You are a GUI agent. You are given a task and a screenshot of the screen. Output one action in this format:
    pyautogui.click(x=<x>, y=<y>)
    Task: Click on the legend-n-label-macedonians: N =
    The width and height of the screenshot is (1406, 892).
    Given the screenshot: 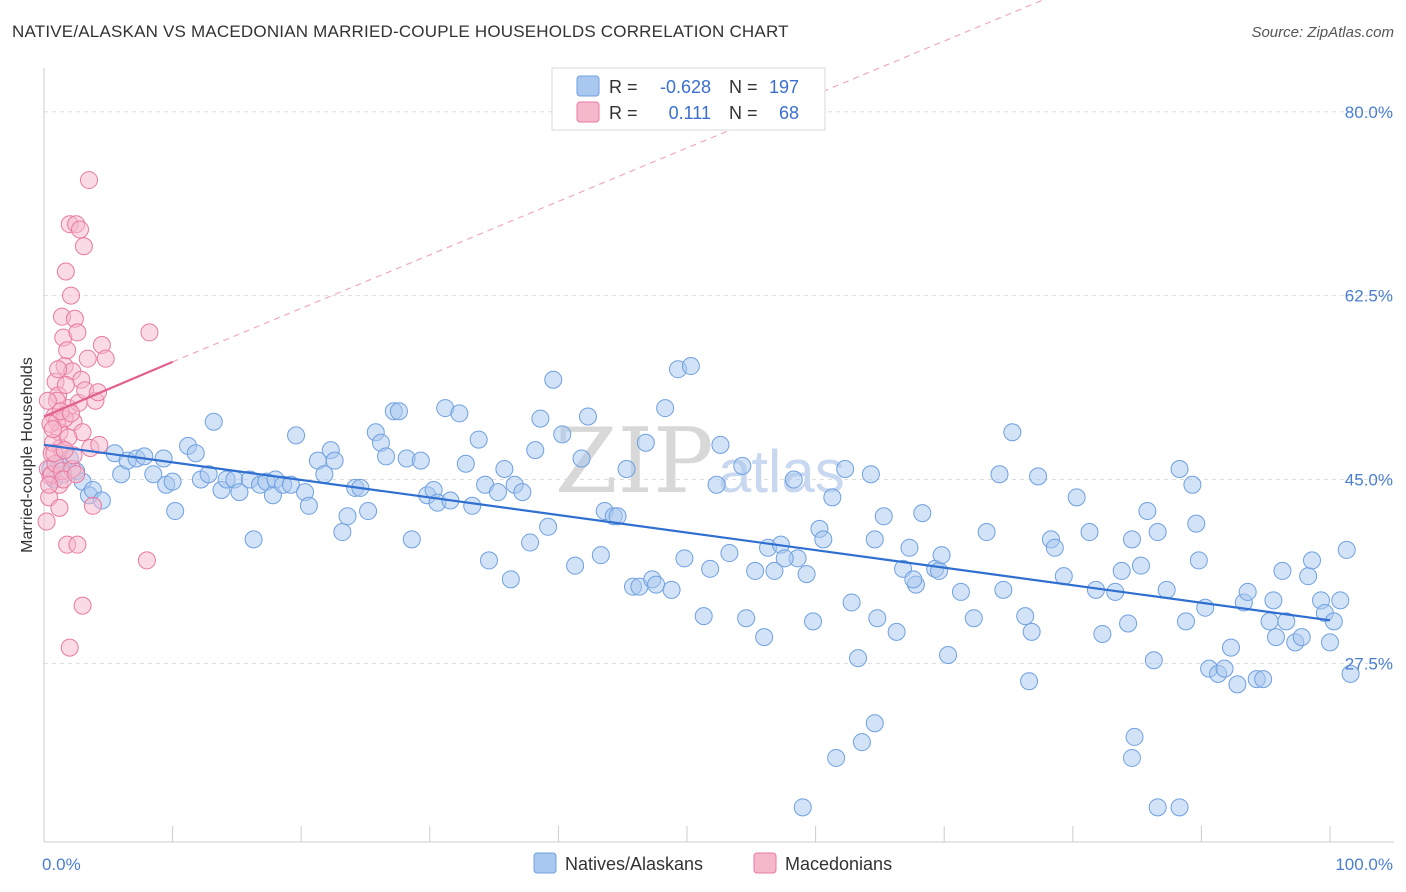 What is the action you would take?
    pyautogui.click(x=743, y=113)
    